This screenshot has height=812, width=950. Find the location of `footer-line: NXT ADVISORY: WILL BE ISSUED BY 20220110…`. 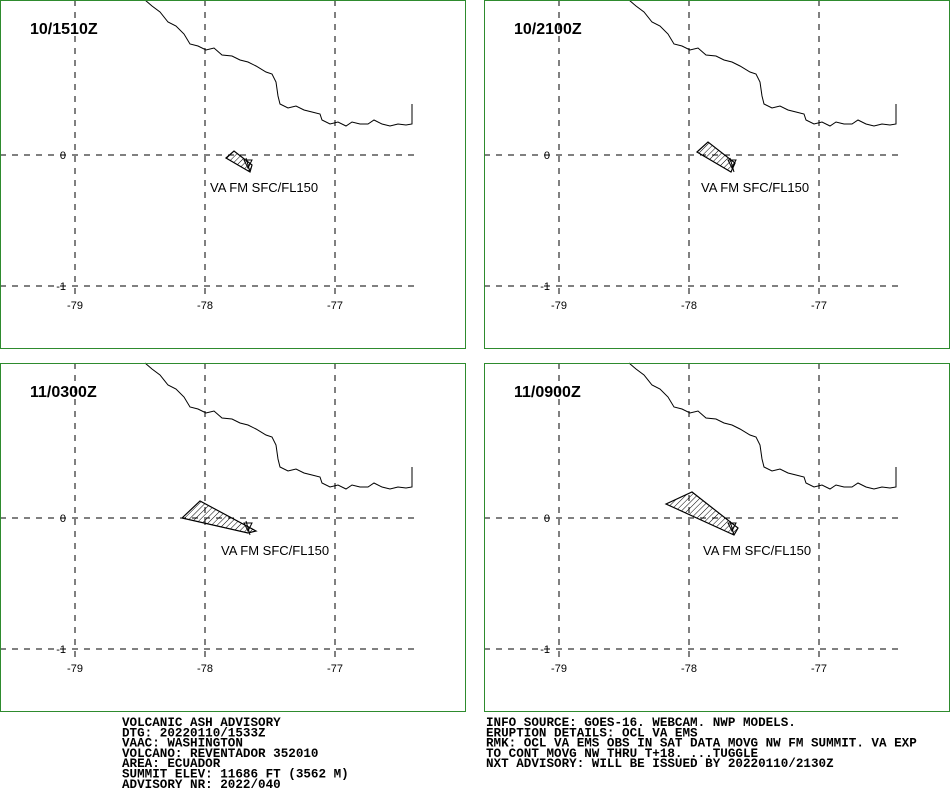

footer-line: NXT ADVISORY: WILL BE ISSUED BY 20220110… is located at coordinates (660, 764).